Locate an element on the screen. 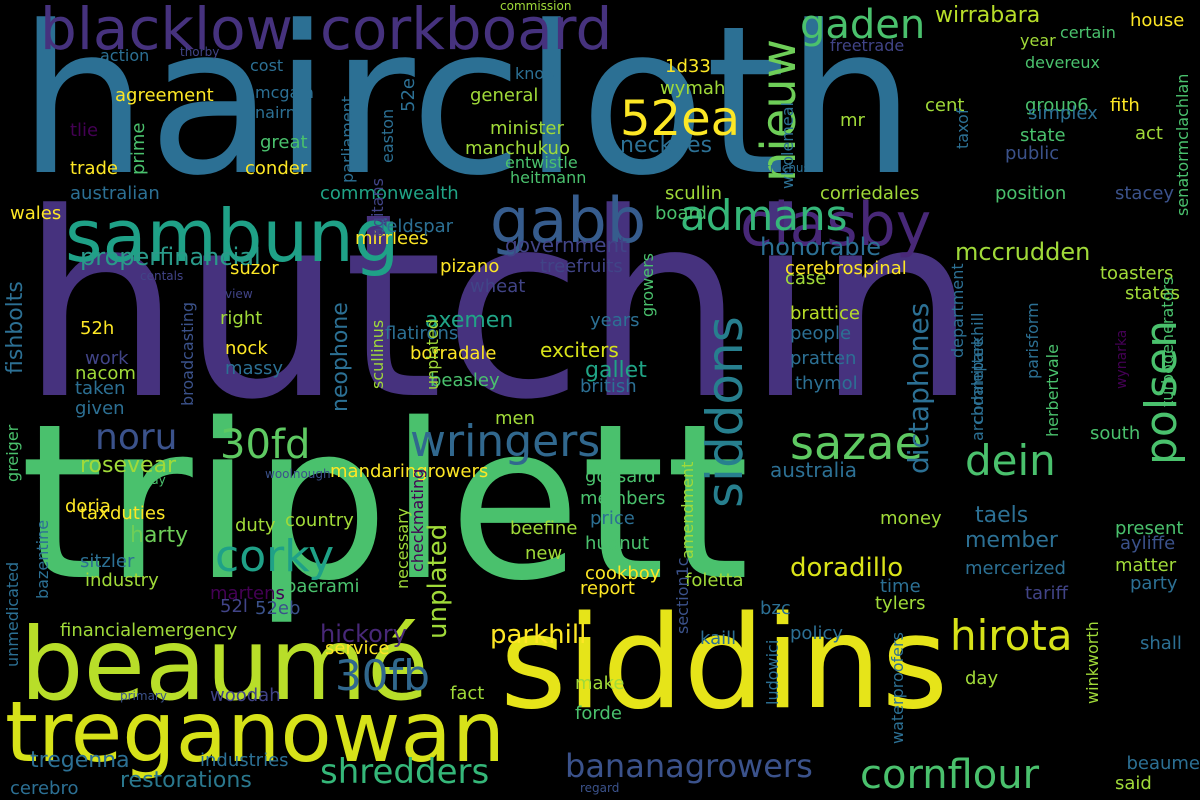 Image resolution: width=1200 pixels, height=800 pixels. cloud-word: mccrudden is located at coordinates (1023, 252).